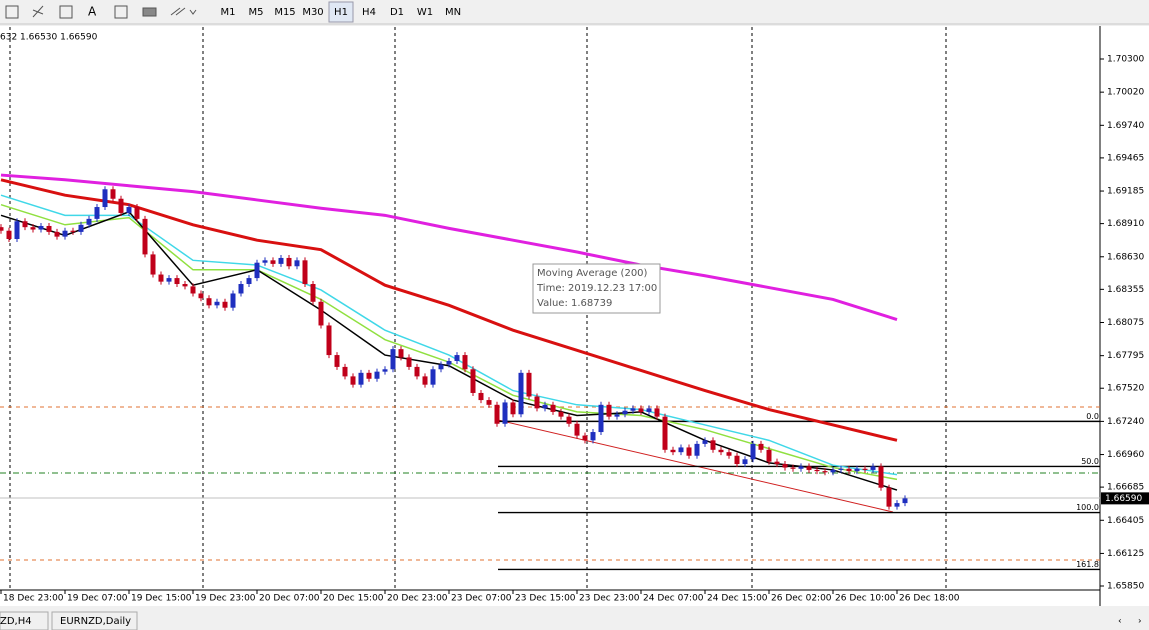  What do you see at coordinates (256, 12) in the screenshot?
I see `period-button: M5` at bounding box center [256, 12].